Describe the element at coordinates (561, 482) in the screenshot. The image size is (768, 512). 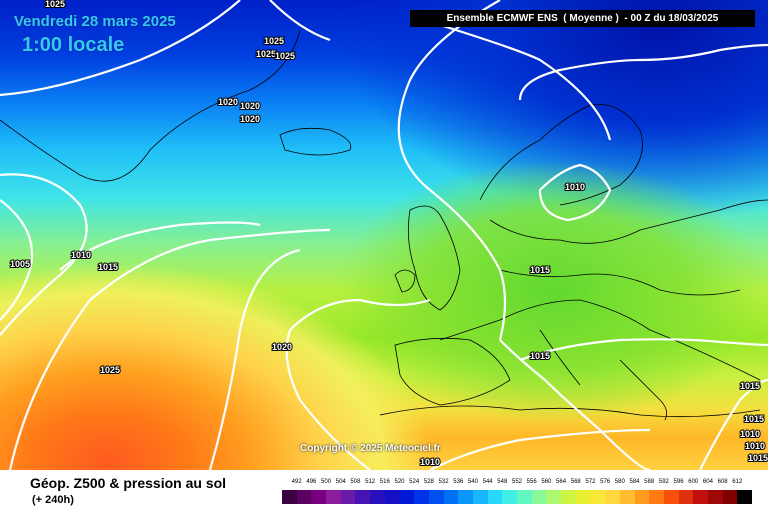
I see `scale-label: 564` at that location.